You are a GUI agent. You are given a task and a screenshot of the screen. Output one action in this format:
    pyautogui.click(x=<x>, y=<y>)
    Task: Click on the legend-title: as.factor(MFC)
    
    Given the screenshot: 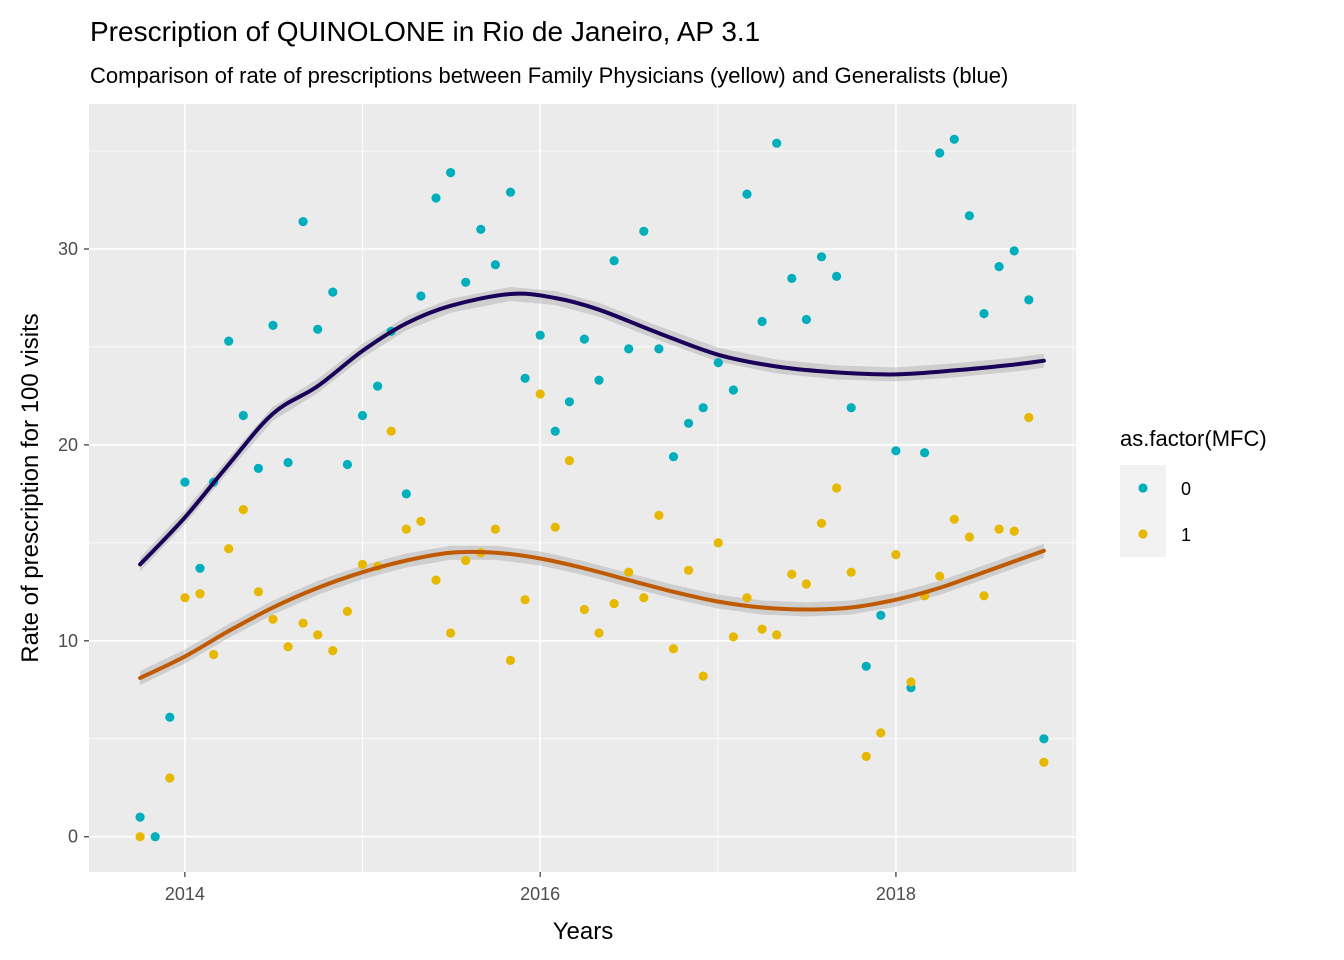 What is the action you would take?
    pyautogui.click(x=1193, y=438)
    